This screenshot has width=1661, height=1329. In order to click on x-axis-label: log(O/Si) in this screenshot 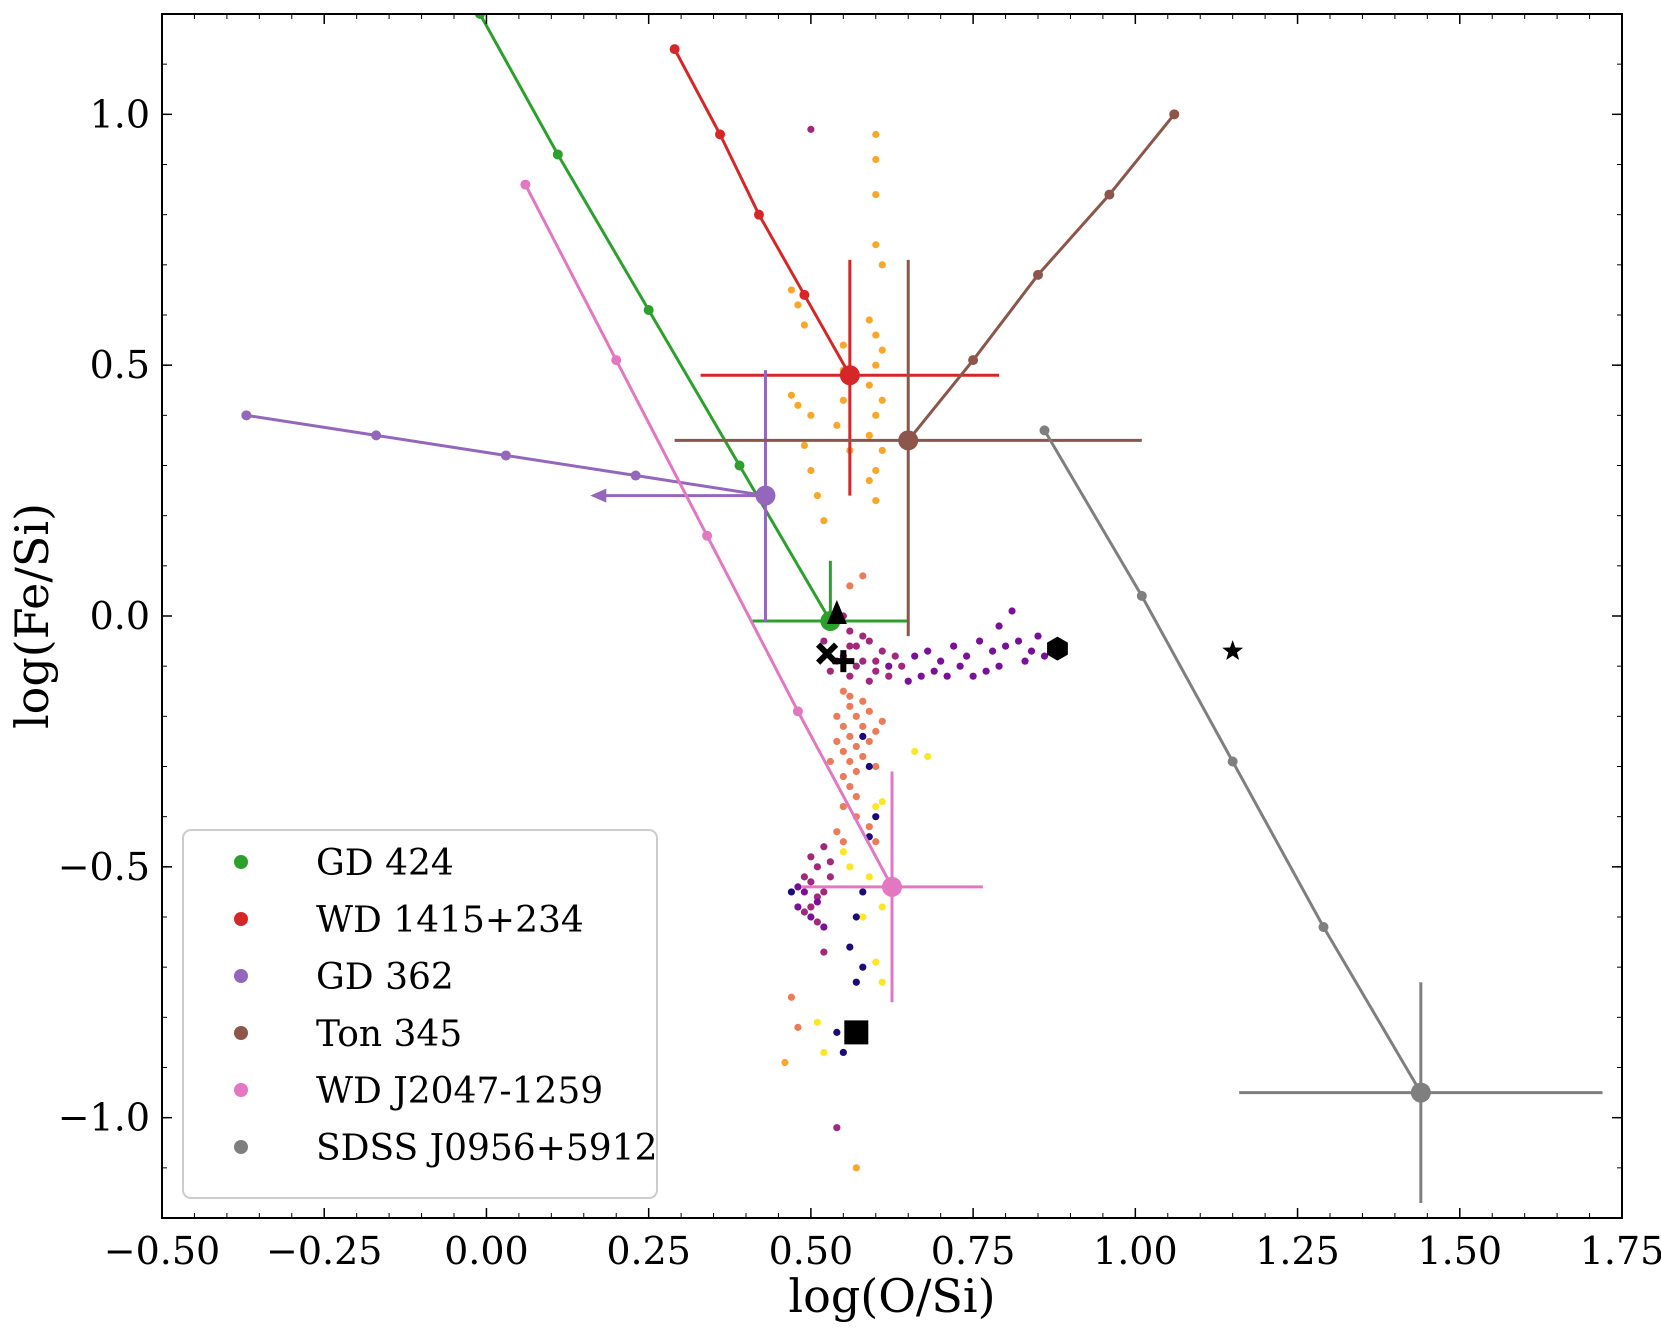, I will do `click(891, 1296)`.